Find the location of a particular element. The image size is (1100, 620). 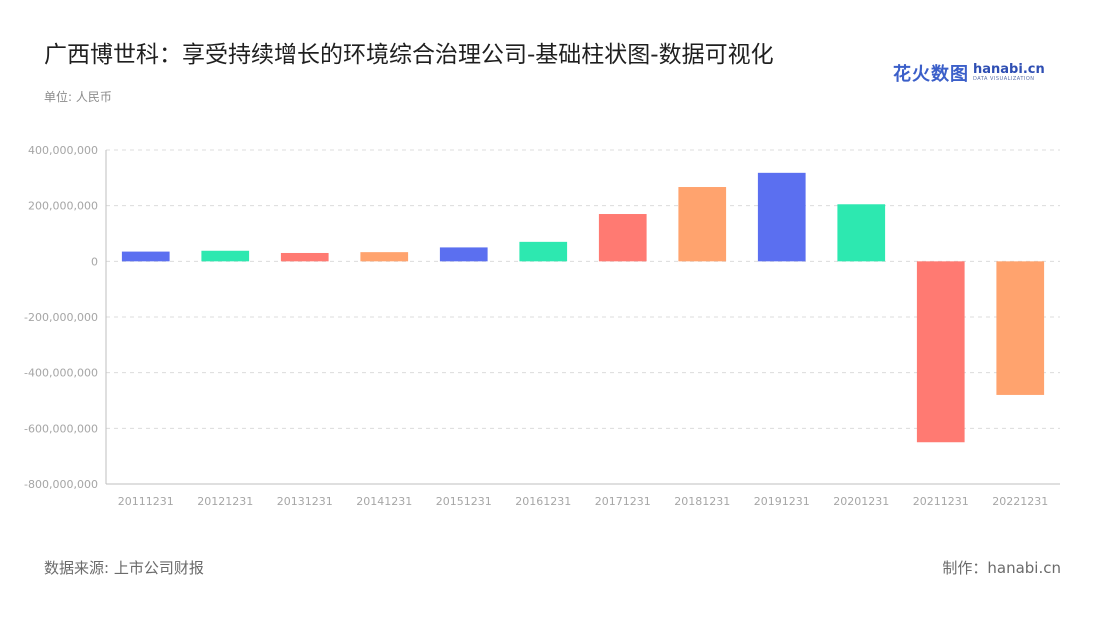

y-tick-label: 200,000,000 is located at coordinates (63, 206).